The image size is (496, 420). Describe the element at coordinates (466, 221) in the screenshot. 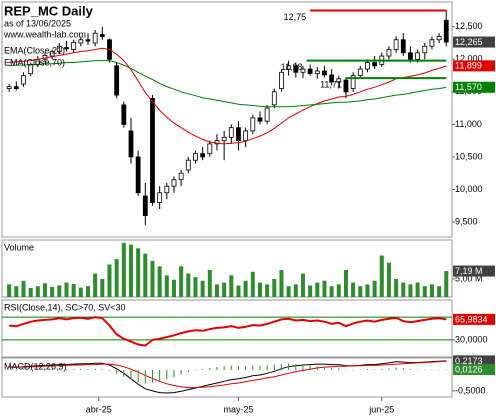

I see `y-tick-label: 9,500` at that location.